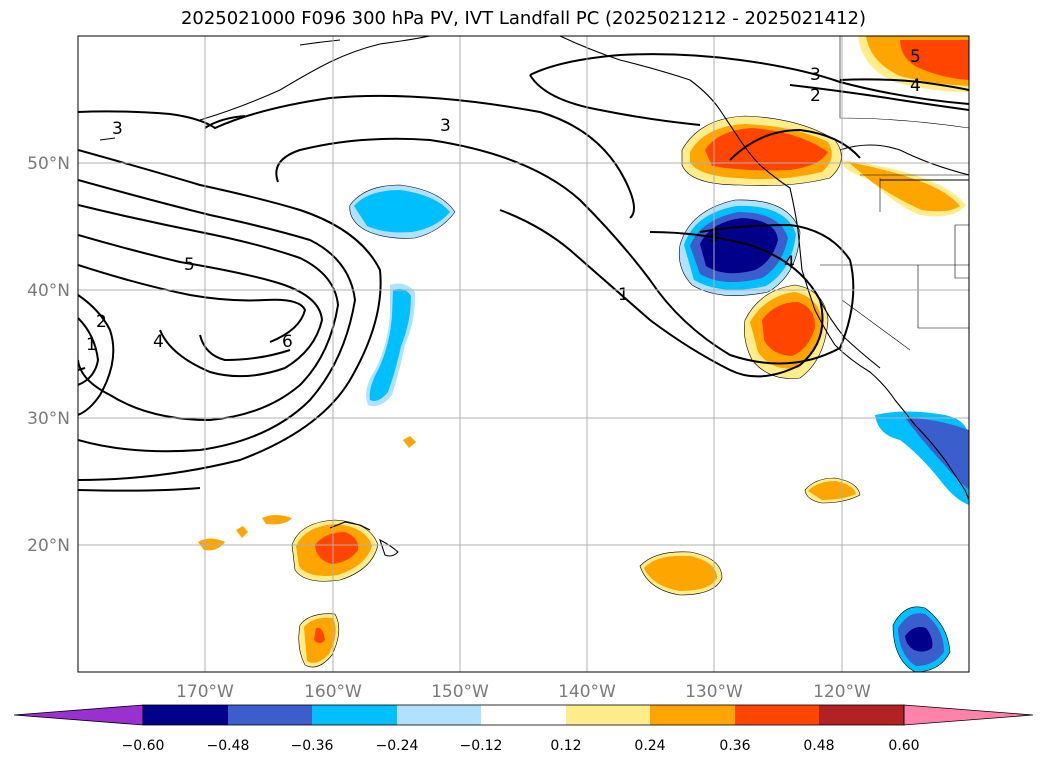 The image size is (1047, 765). I want to click on longitude-label: 120°W, so click(842, 692).